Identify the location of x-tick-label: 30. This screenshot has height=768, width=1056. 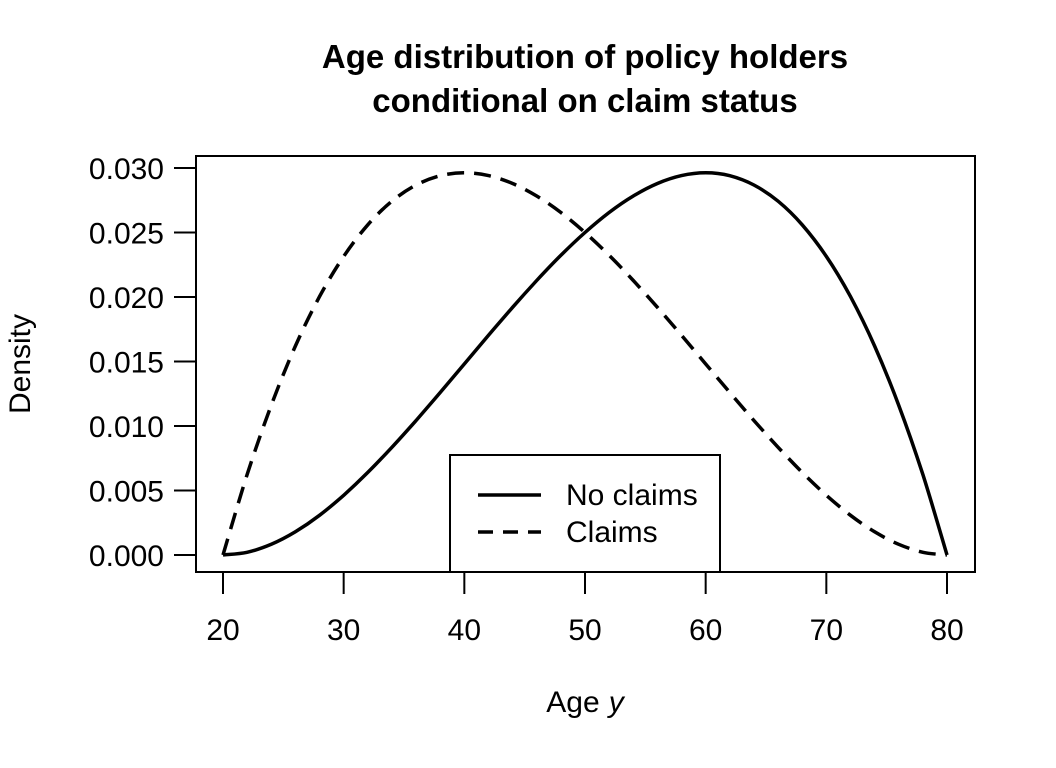
(343, 630).